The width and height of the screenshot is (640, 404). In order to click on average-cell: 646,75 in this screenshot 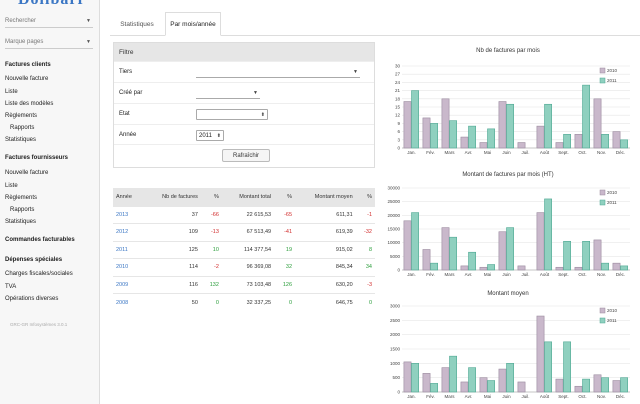, I will do `click(325, 302)`.